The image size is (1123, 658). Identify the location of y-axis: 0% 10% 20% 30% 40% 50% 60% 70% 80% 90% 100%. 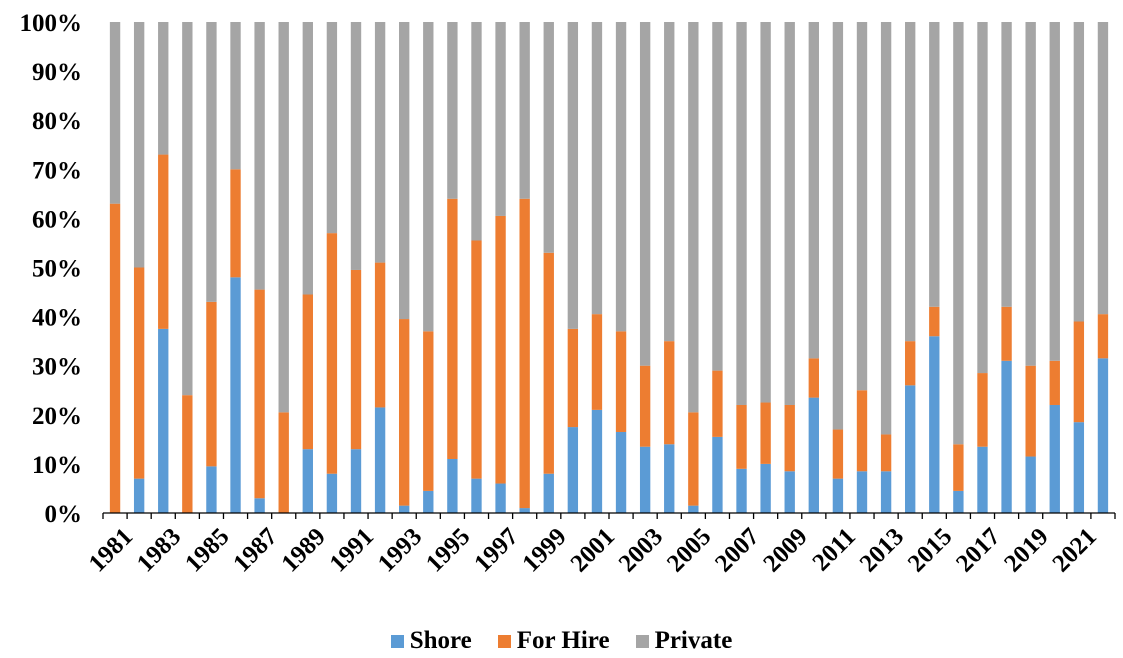
(51, 269).